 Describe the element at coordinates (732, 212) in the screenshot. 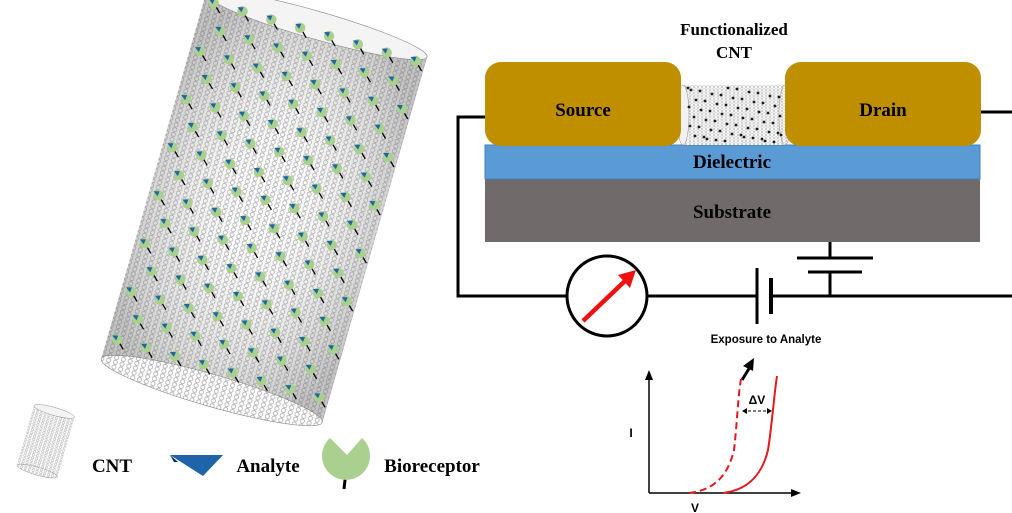

I see `substrate-label: Substrate` at that location.